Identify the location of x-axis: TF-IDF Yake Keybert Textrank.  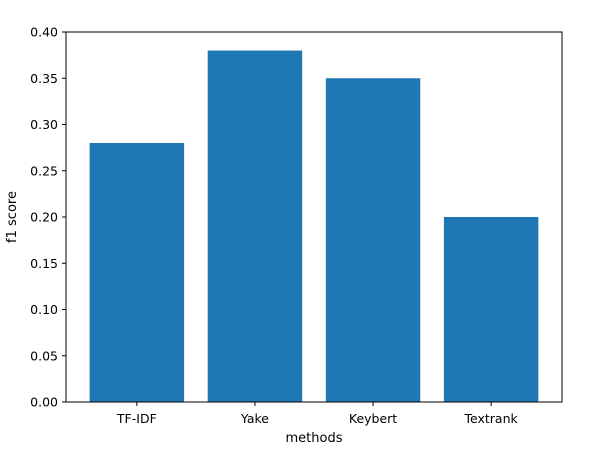
(317, 414).